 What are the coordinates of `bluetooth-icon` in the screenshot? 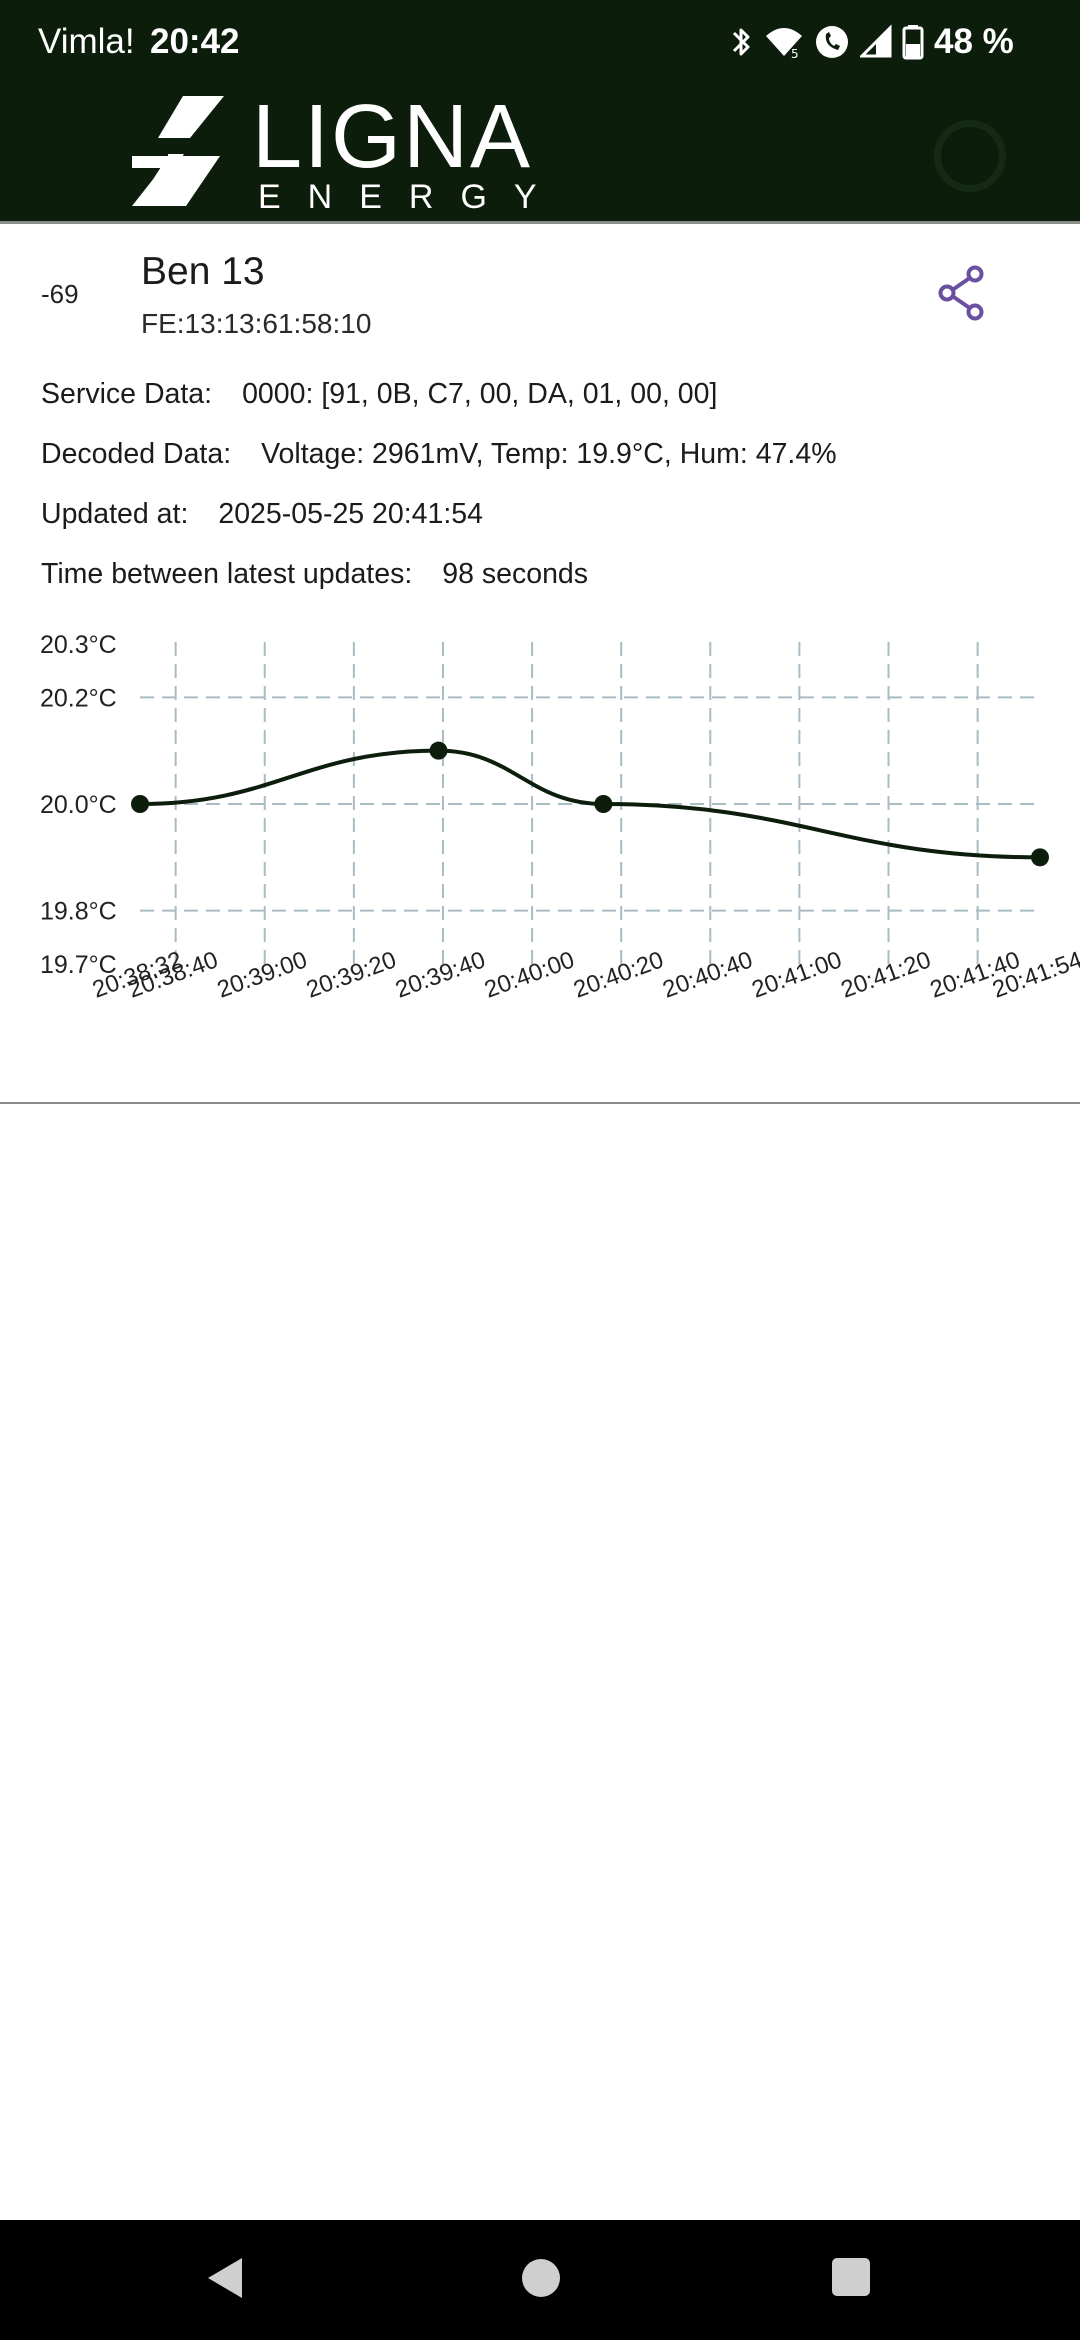 It's located at (741, 42).